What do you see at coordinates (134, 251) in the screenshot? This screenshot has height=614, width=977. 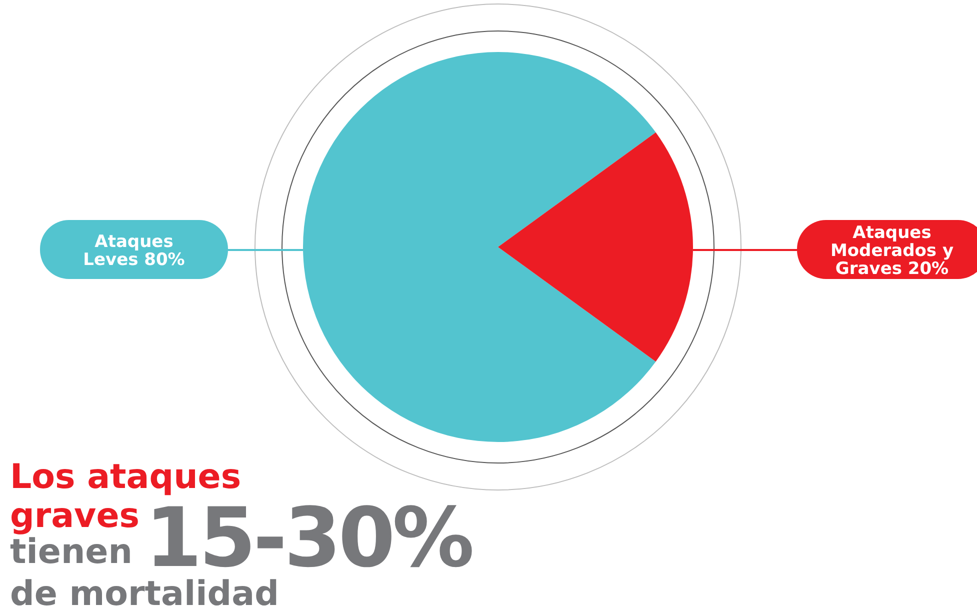 I see `slice-label: Ataques Leves 80%` at bounding box center [134, 251].